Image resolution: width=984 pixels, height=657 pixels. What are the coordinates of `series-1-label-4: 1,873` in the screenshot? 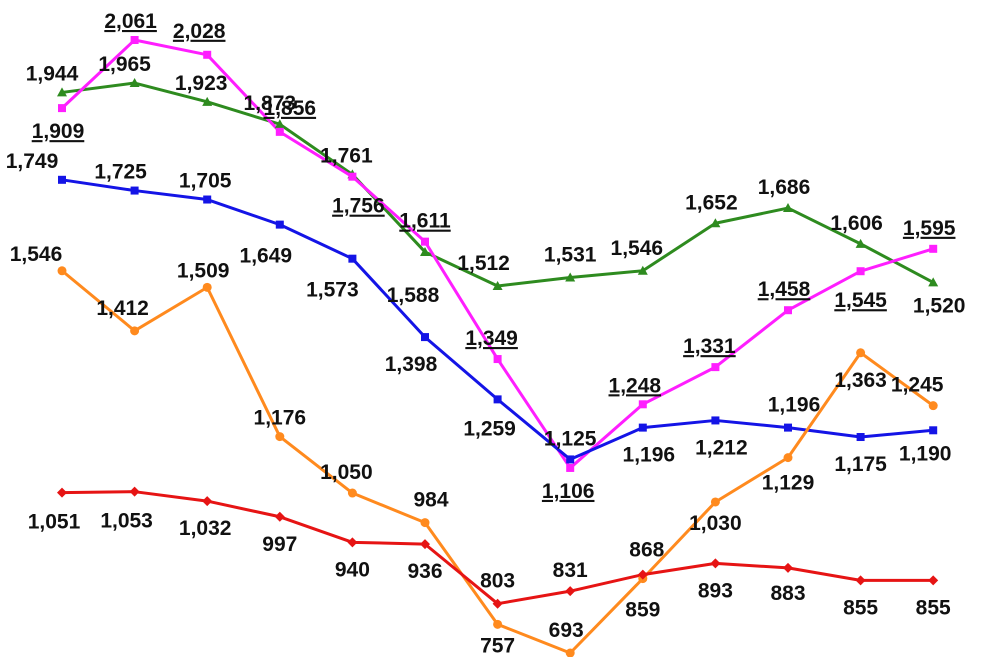 It's located at (270, 103).